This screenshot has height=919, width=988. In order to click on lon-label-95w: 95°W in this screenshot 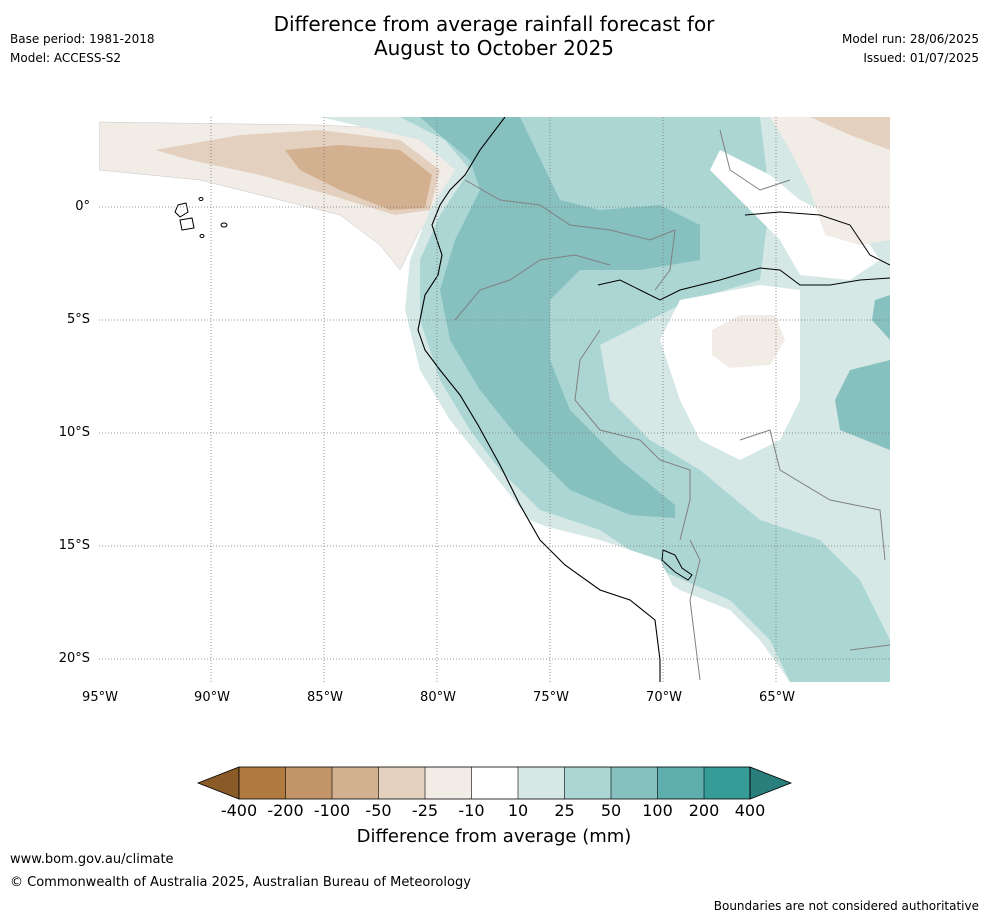, I will do `click(100, 697)`.